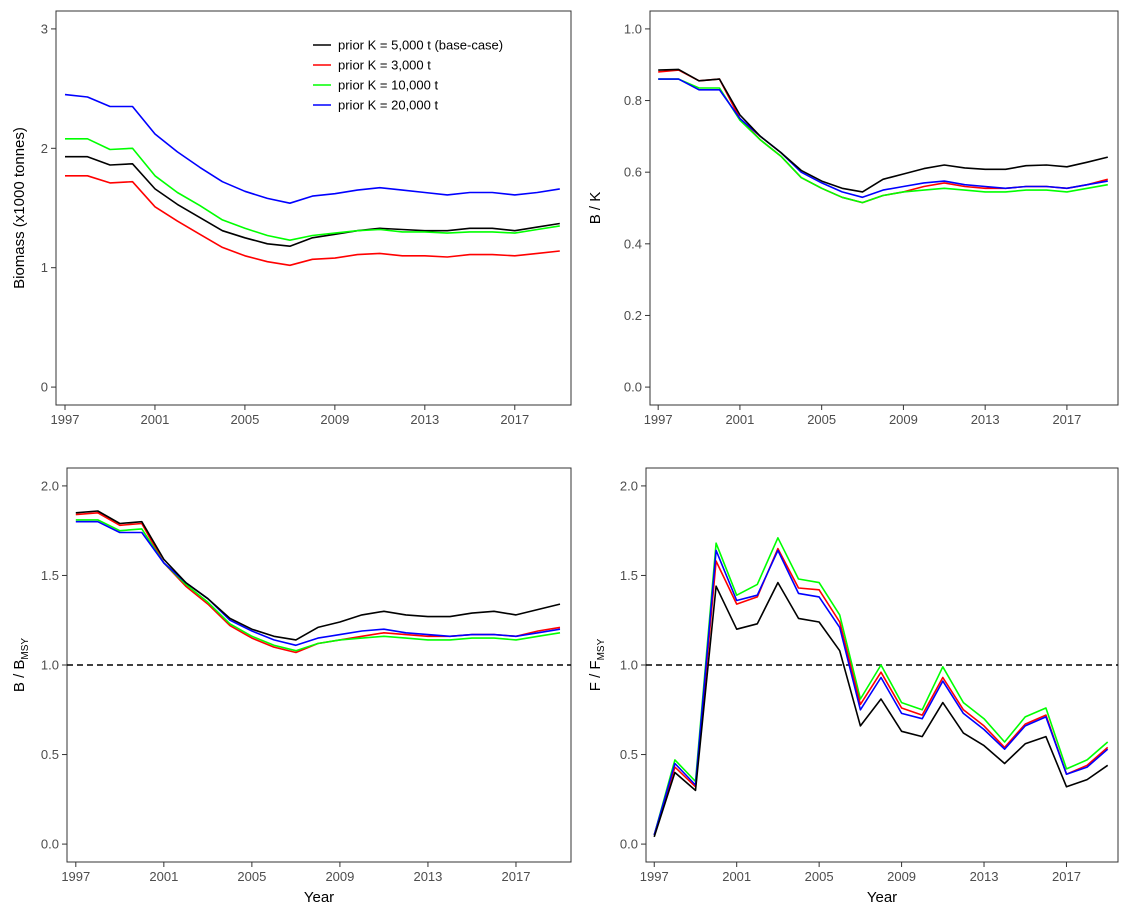  Describe the element at coordinates (633, 100) in the screenshot. I see `y-tick-label: 0.8` at that location.